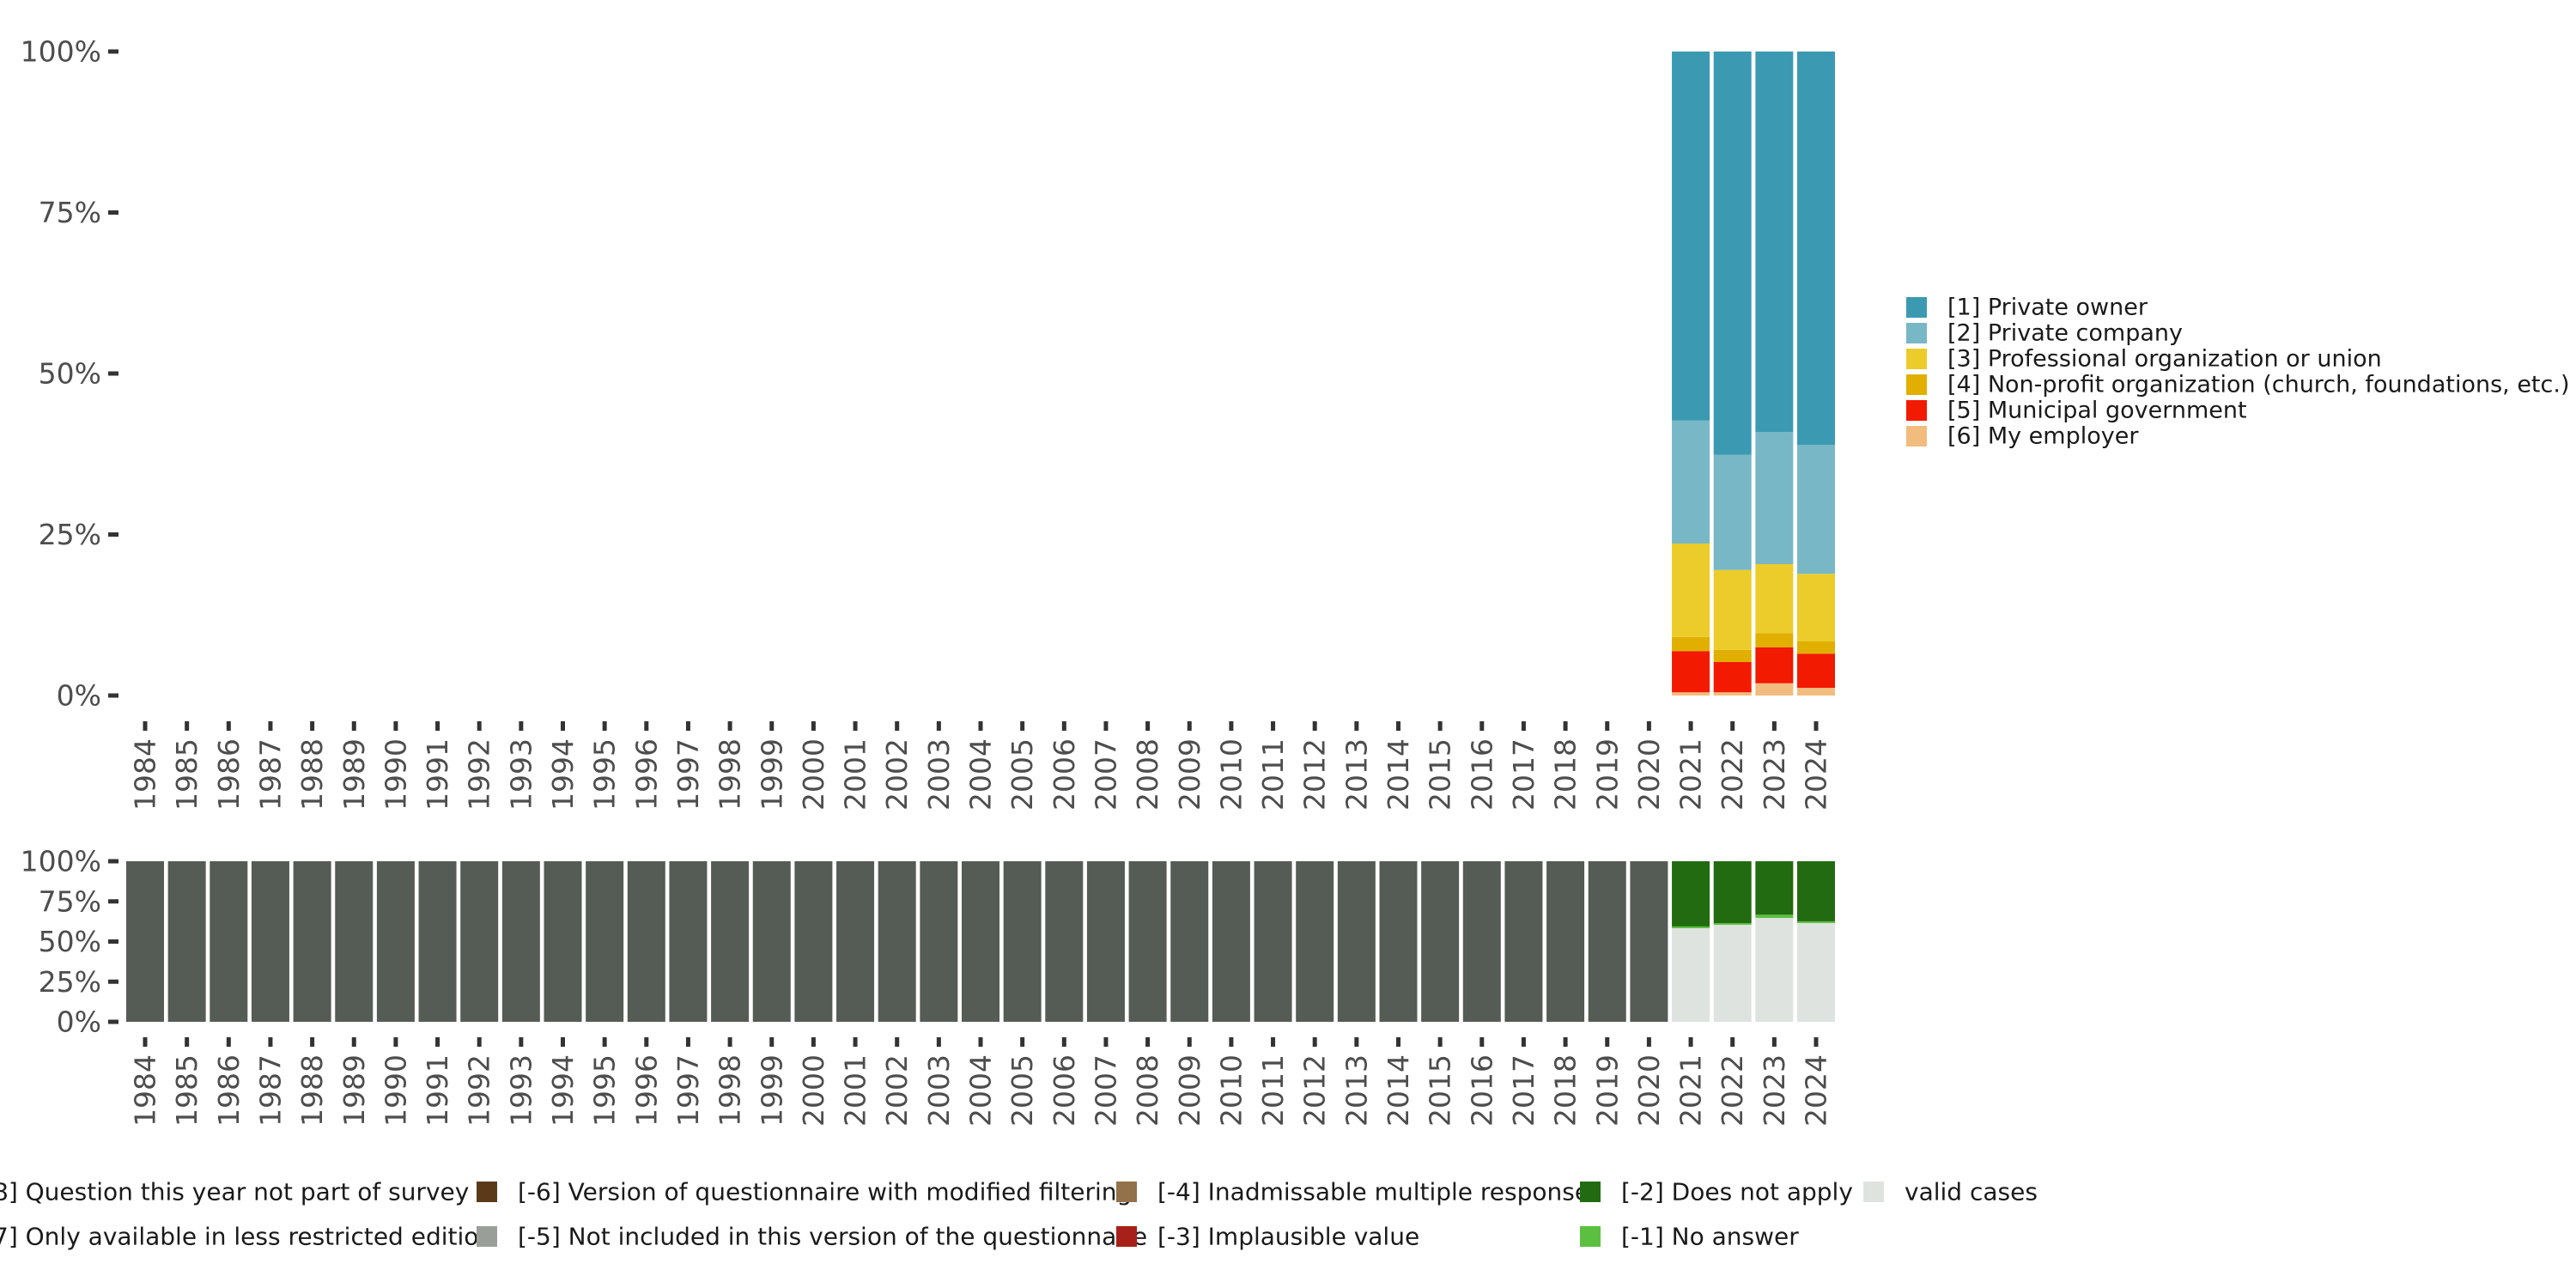 The image size is (2576, 1288). What do you see at coordinates (1710, 1237) in the screenshot?
I see `legend-label: [-1] No answer` at bounding box center [1710, 1237].